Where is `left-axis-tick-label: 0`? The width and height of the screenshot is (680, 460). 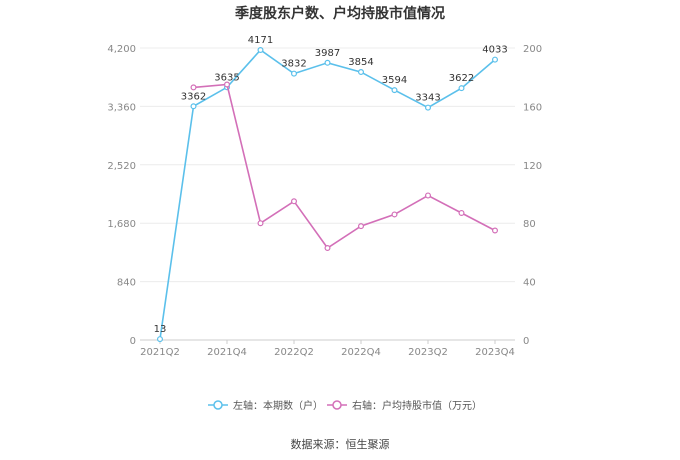 left-axis-tick-label: 0 is located at coordinates (133, 341).